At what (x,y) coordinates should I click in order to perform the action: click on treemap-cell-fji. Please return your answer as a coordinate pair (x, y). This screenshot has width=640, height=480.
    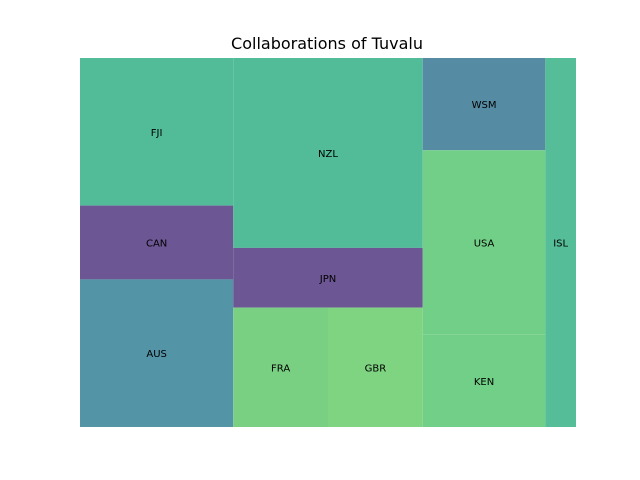
    Looking at the image, I should click on (157, 132).